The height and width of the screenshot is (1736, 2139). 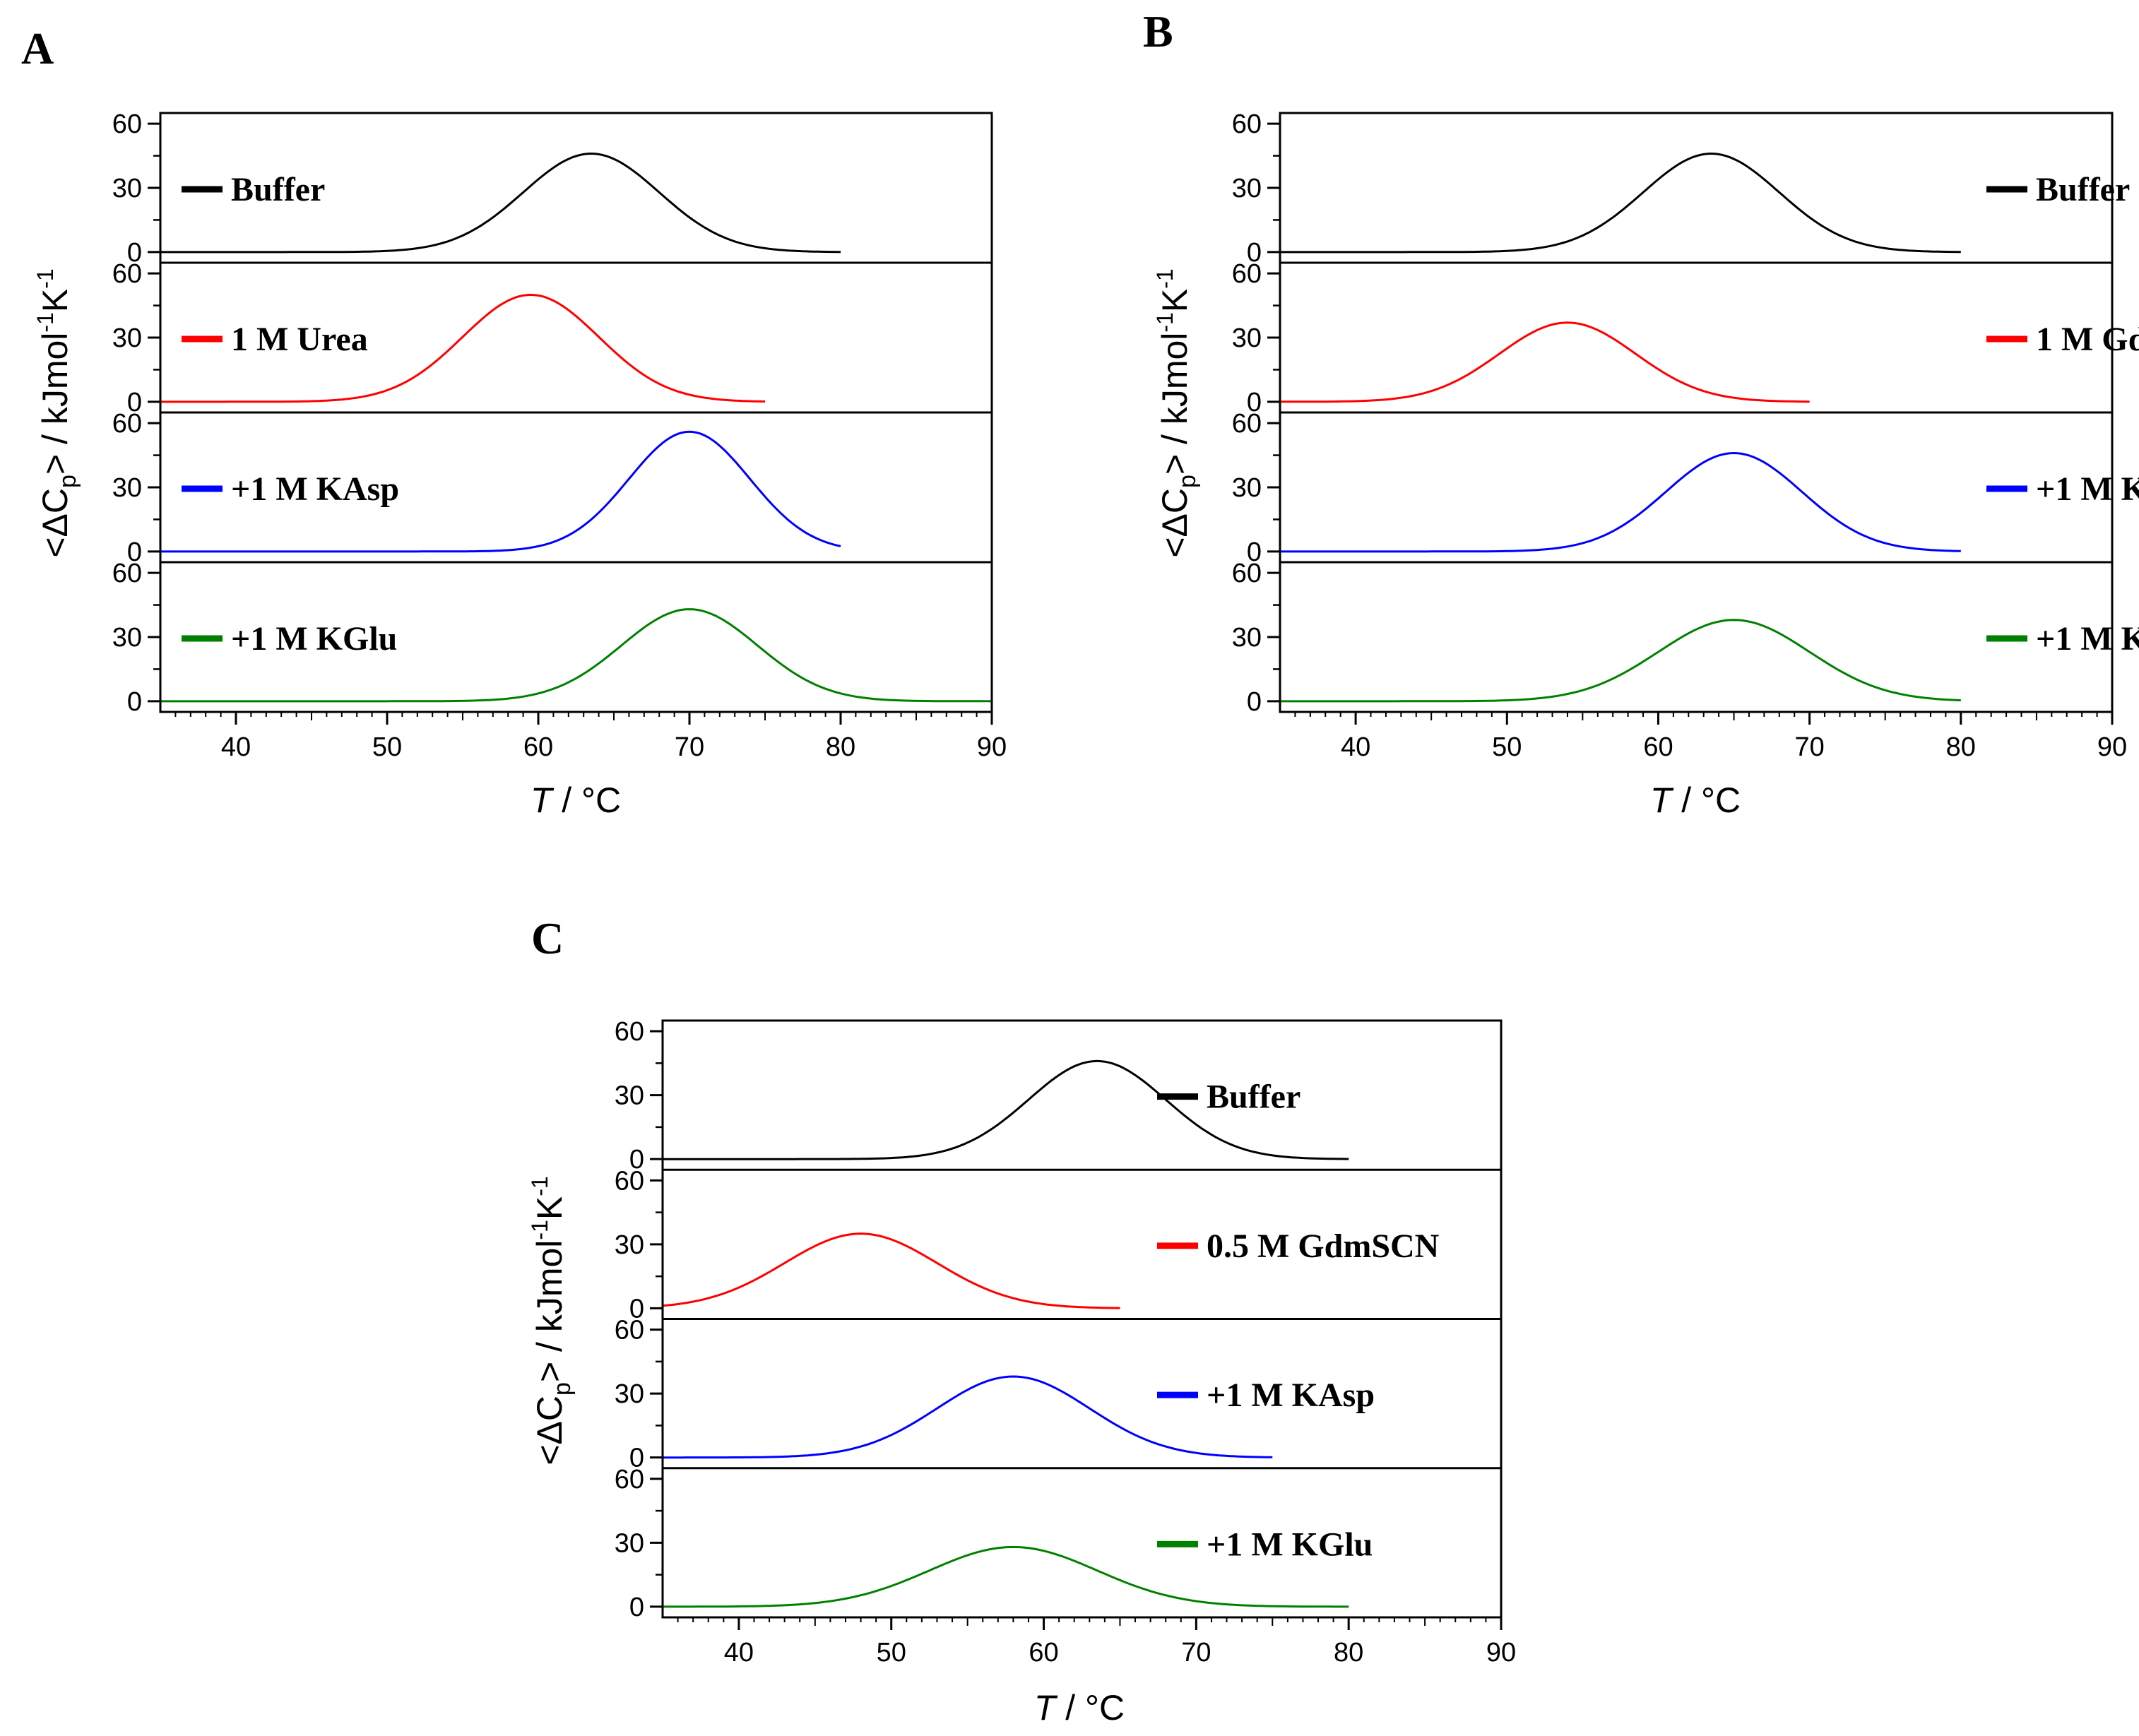 I want to click on panel-letter: A, so click(x=37, y=48).